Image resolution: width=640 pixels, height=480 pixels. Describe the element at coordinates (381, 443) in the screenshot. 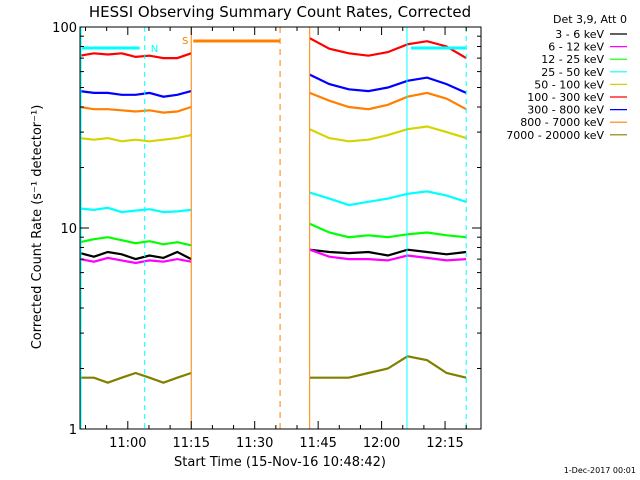

I see `x-tick-label: 12:00` at that location.